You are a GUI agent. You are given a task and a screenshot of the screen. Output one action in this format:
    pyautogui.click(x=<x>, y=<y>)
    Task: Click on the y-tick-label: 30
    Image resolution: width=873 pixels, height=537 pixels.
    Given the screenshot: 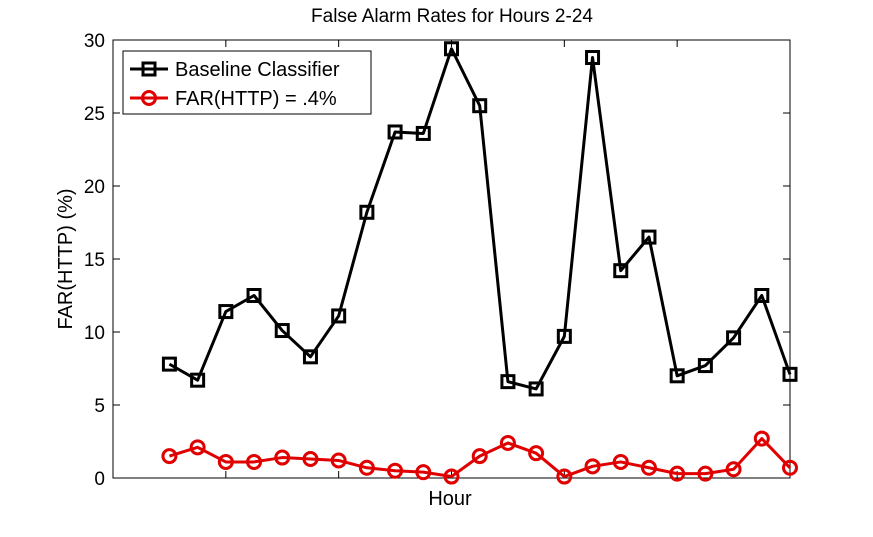 What is the action you would take?
    pyautogui.click(x=94, y=41)
    